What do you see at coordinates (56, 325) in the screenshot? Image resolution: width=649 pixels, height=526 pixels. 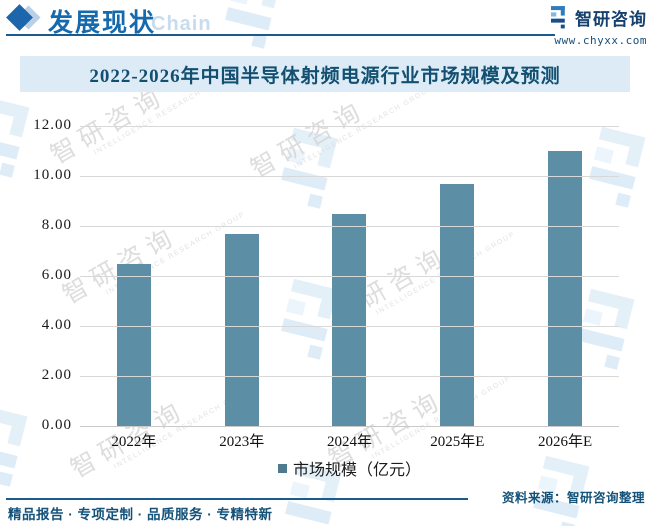 I see `y-tick-label: 4.00` at bounding box center [56, 325].